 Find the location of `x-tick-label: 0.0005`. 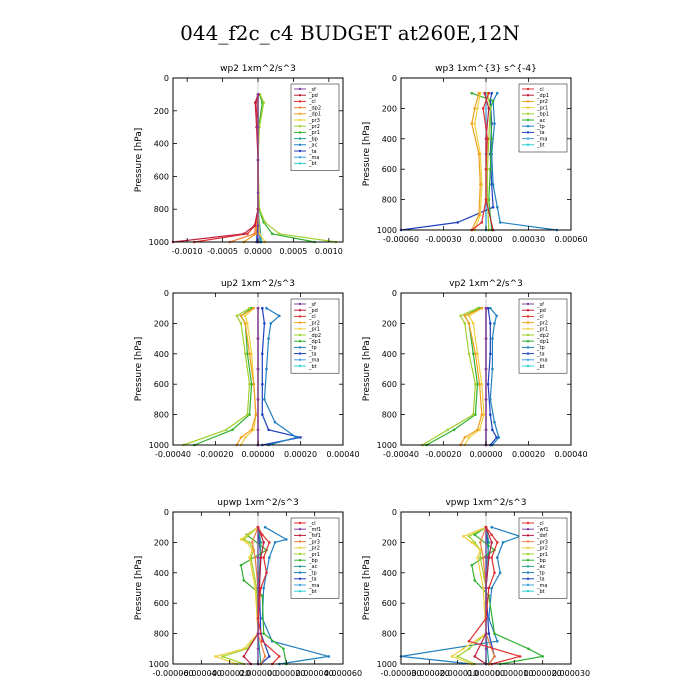

x-tick-label: 0.0005 is located at coordinates (293, 251).